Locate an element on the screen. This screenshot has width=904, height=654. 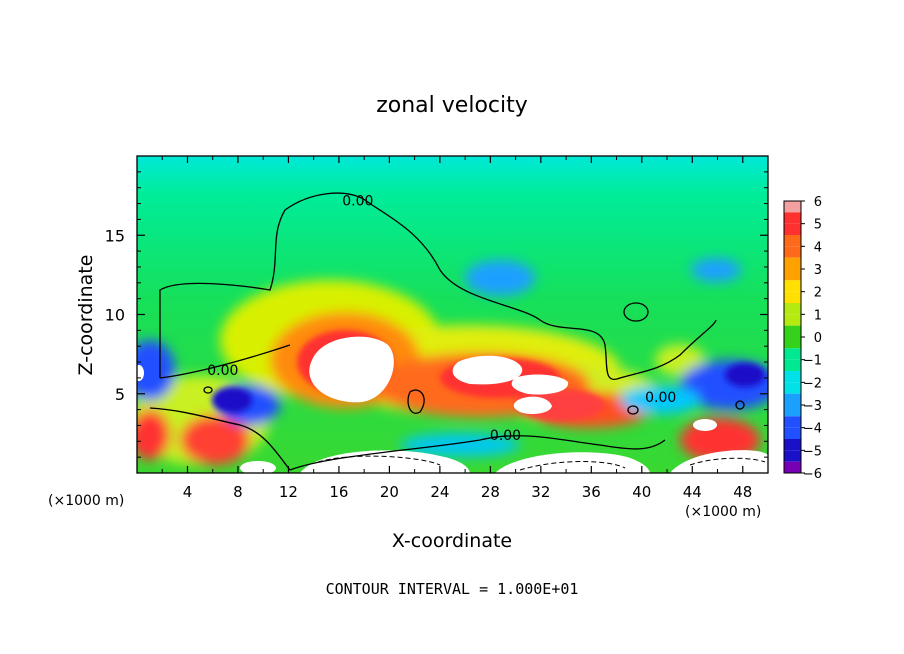
x-tick-label: 12 is located at coordinates (288, 492).